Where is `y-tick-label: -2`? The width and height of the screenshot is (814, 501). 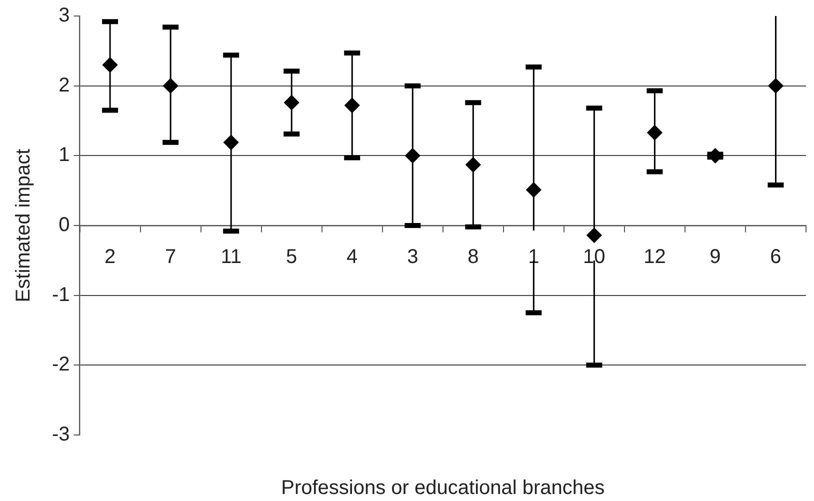 y-tick-label: -2 is located at coordinates (61, 365).